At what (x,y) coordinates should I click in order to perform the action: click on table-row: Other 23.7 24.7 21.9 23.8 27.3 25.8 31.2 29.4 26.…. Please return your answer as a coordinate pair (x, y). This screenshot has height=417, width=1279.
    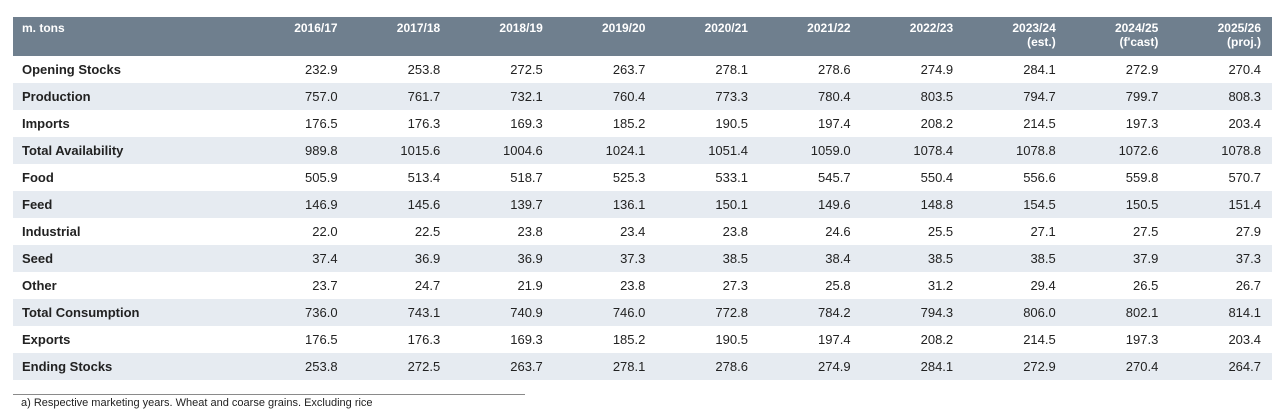
    Looking at the image, I should click on (642, 285).